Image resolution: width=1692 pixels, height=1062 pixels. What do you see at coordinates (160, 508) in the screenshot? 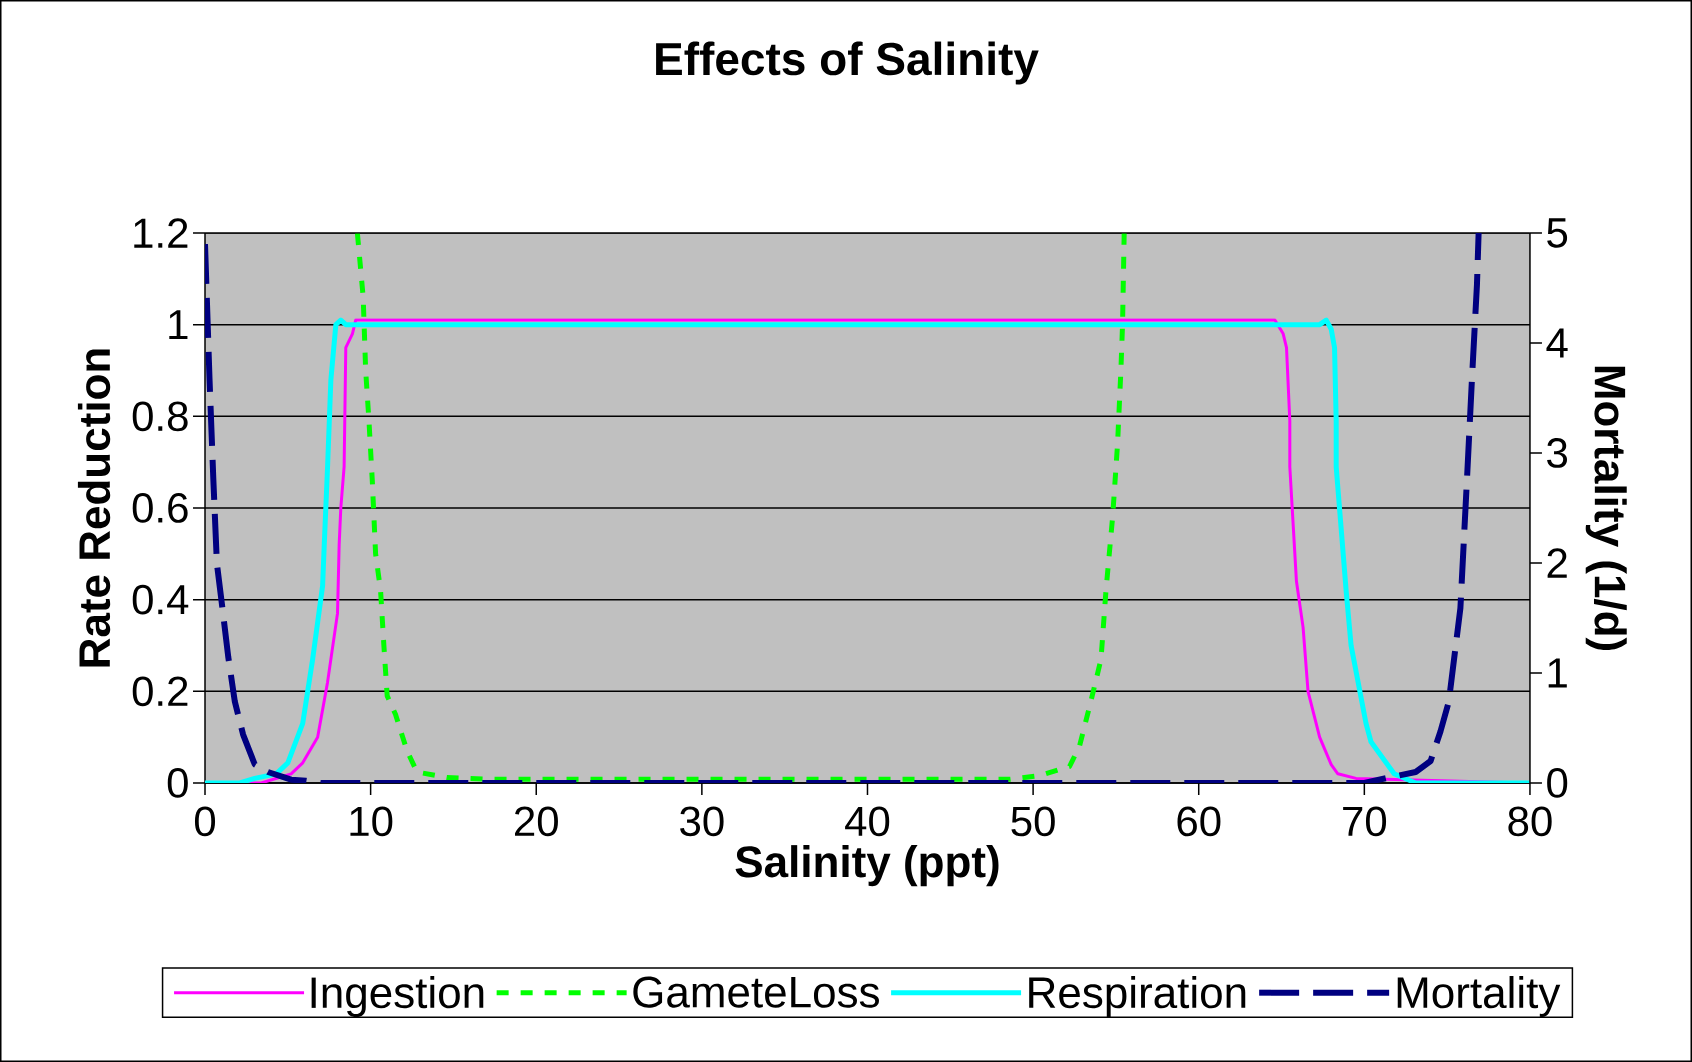
I see `y-tick-label: 0.6` at bounding box center [160, 508].